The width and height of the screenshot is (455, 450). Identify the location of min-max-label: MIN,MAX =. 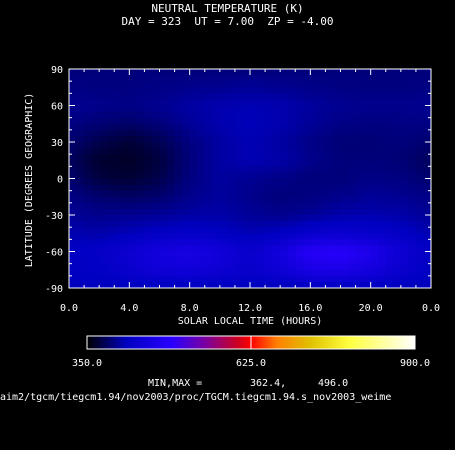
(175, 383).